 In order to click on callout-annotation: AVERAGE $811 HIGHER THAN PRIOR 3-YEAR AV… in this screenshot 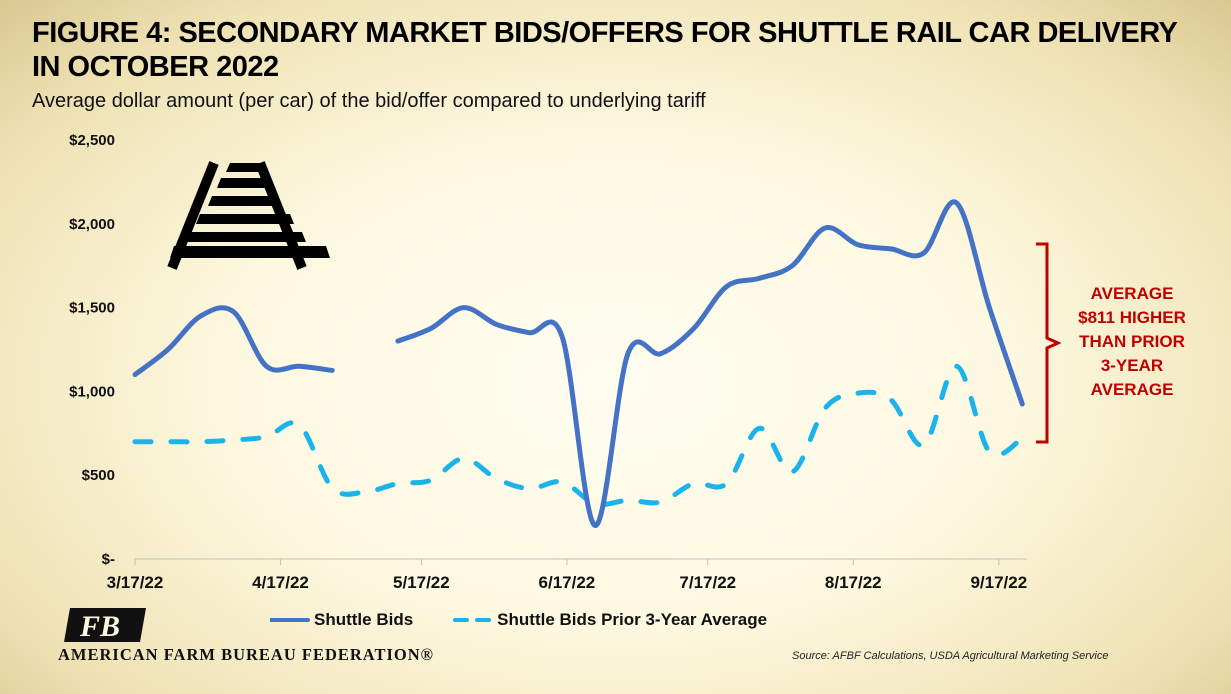, I will do `click(1132, 341)`.